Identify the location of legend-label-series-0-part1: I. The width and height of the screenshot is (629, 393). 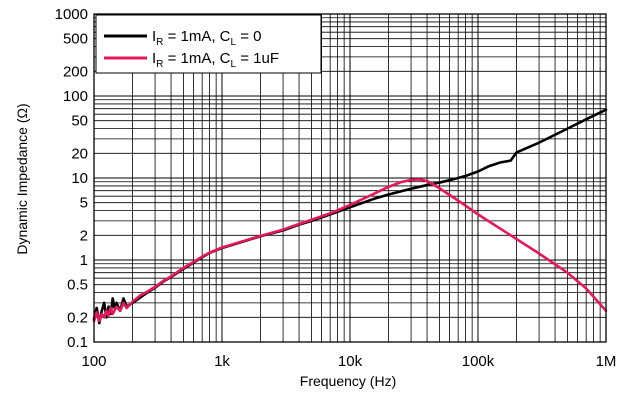
(154, 36).